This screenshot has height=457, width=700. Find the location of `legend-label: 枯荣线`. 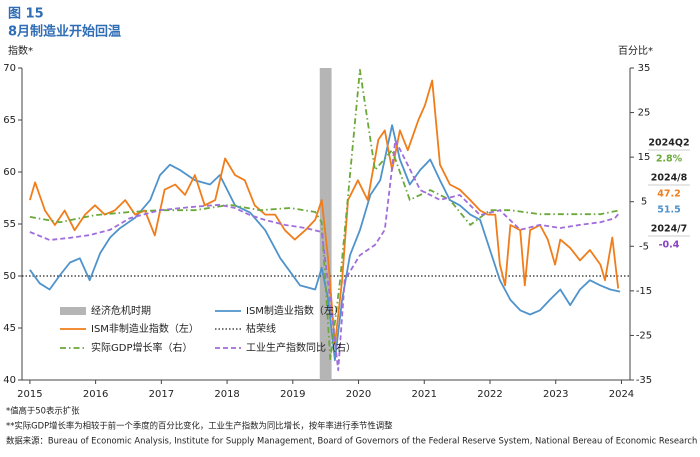

legend-label: 枯荣线 is located at coordinates (261, 328).